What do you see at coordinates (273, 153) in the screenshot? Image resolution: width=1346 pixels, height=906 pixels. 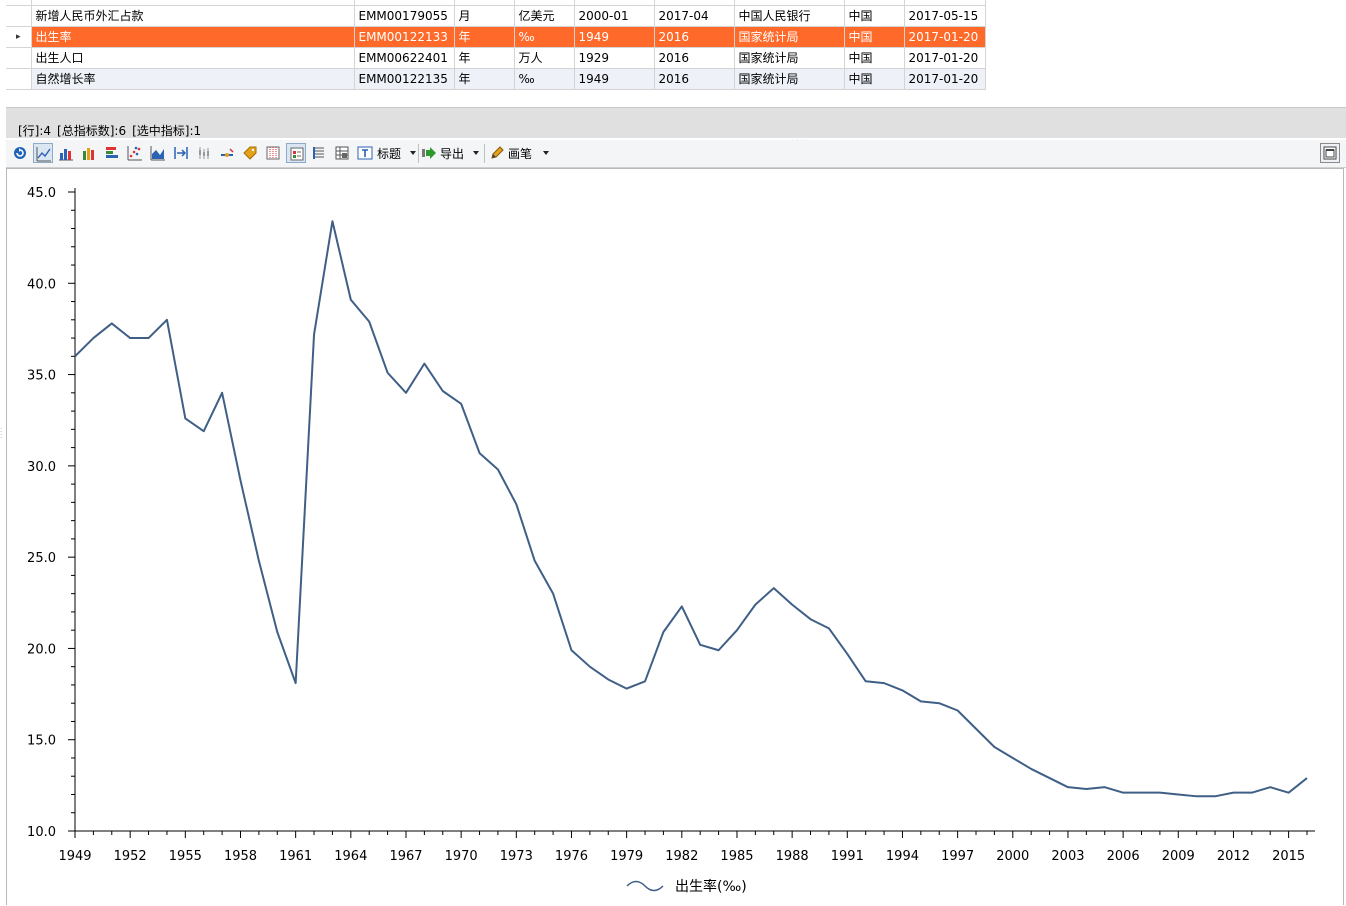 I see `grid-settings-icon` at bounding box center [273, 153].